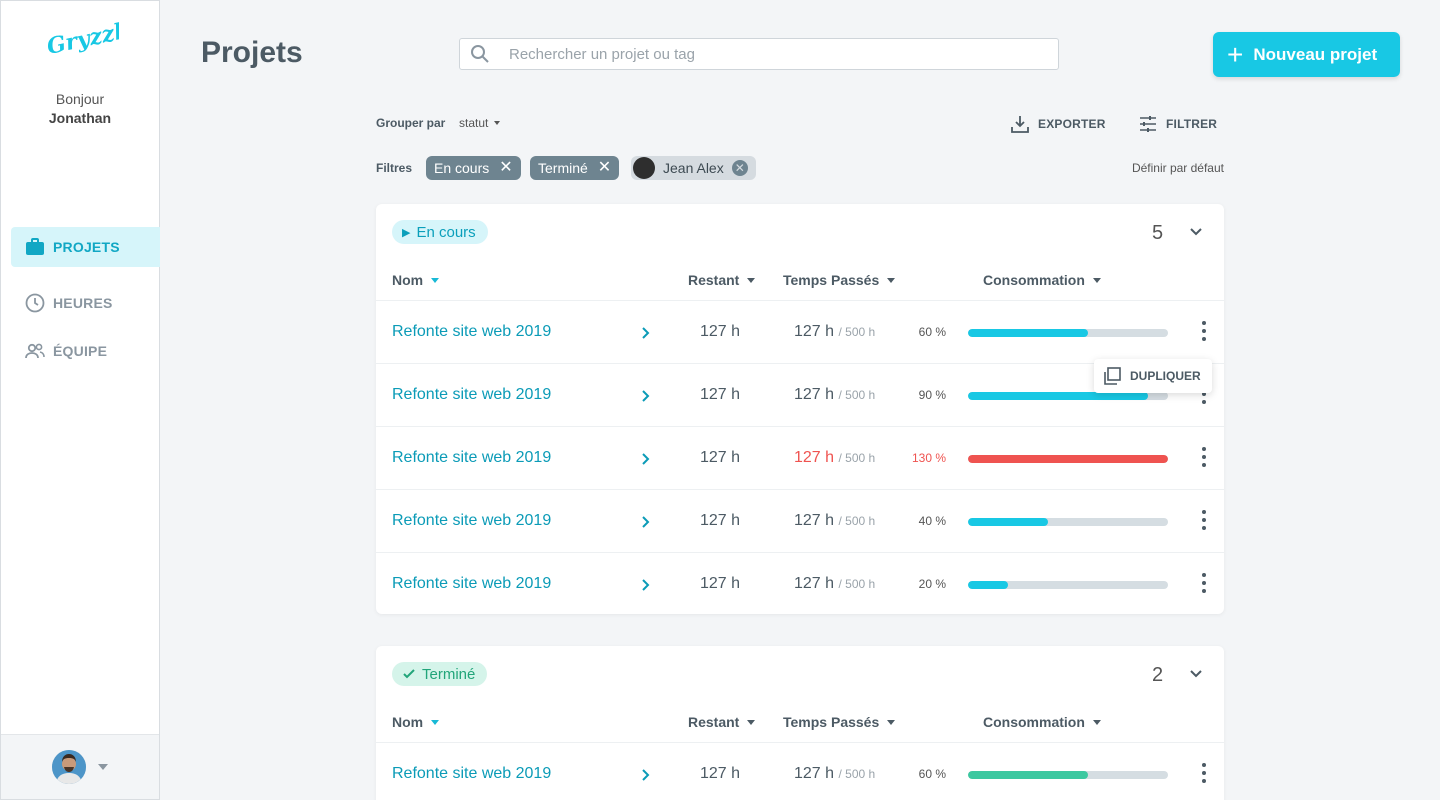 The height and width of the screenshot is (800, 1440). I want to click on export-label: EXPORTER, so click(1072, 124).